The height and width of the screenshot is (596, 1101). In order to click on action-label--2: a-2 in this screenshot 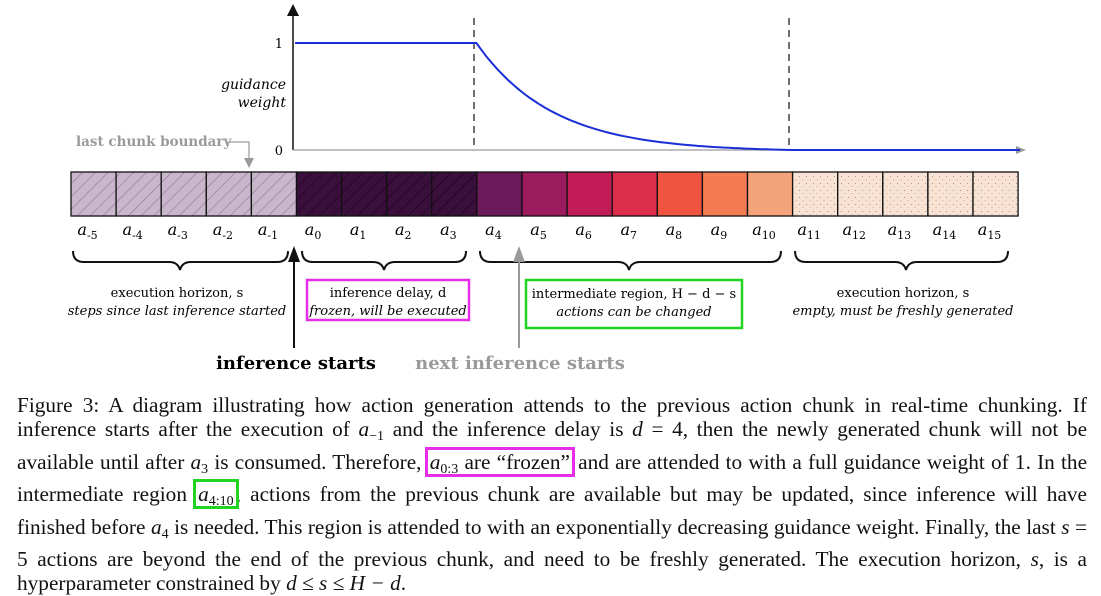, I will do `click(223, 231)`.